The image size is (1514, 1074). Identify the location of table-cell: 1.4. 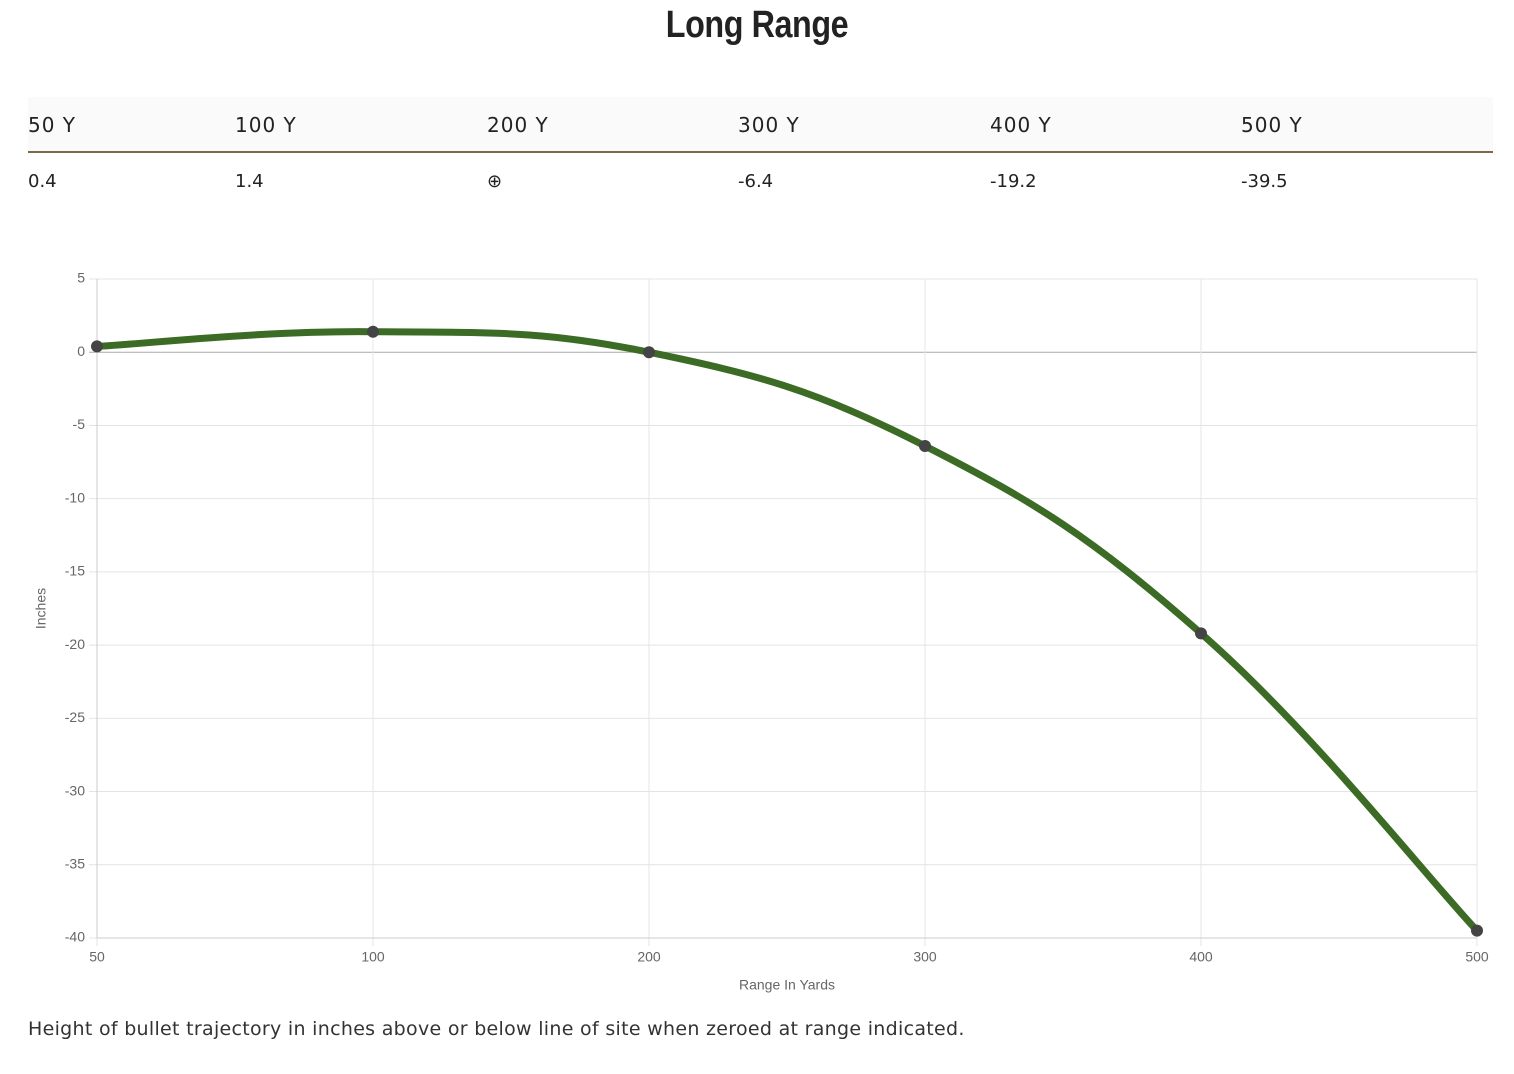
(249, 181).